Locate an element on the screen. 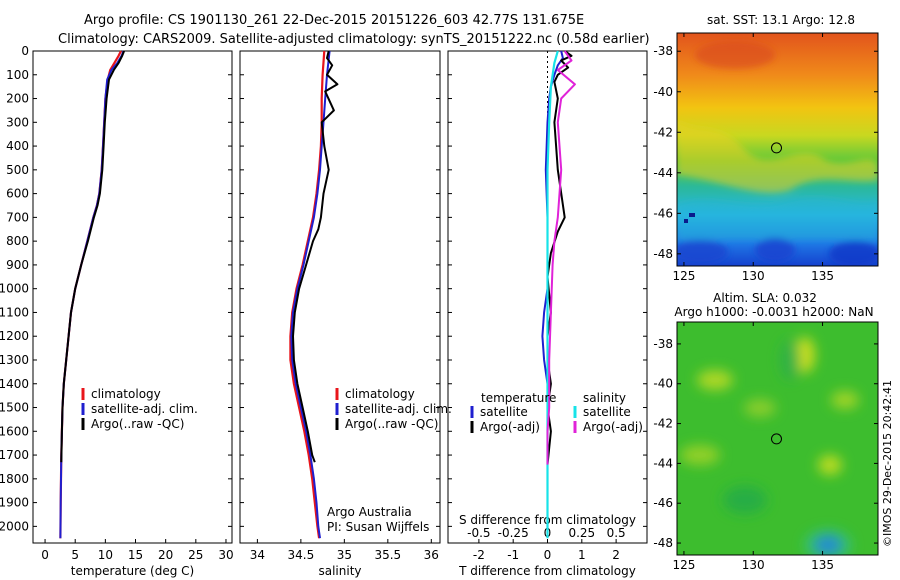  difference-top-tick-label: 0.5 is located at coordinates (616, 533).